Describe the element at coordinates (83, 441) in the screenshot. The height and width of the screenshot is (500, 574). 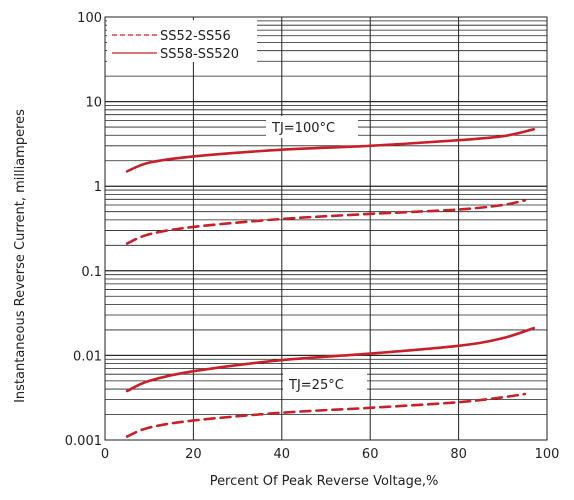
I see `y-tick-label: 0.001` at that location.